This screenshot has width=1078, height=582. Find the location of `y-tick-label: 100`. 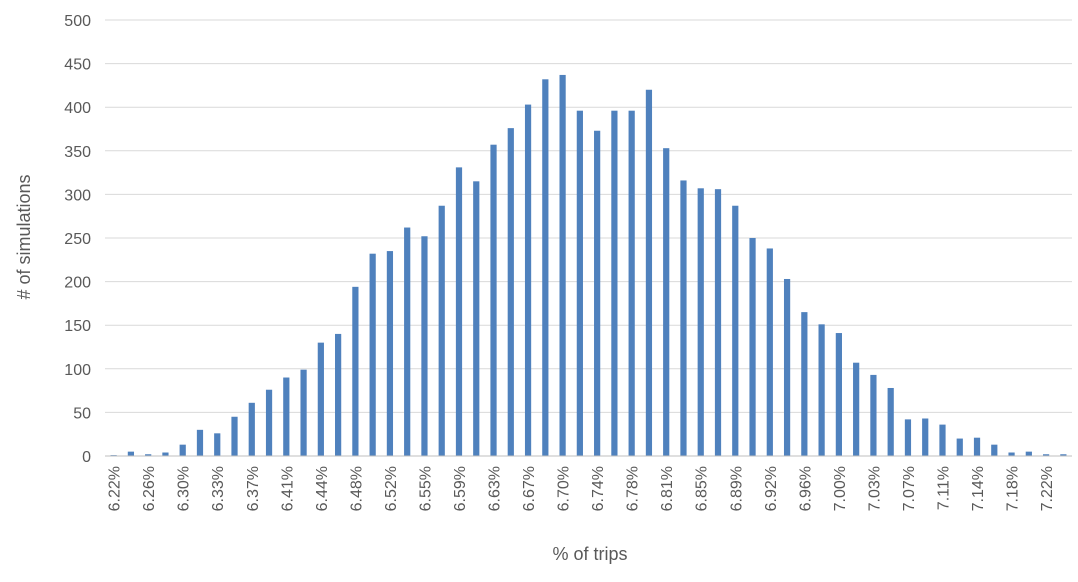

y-tick-label: 100 is located at coordinates (77, 370).